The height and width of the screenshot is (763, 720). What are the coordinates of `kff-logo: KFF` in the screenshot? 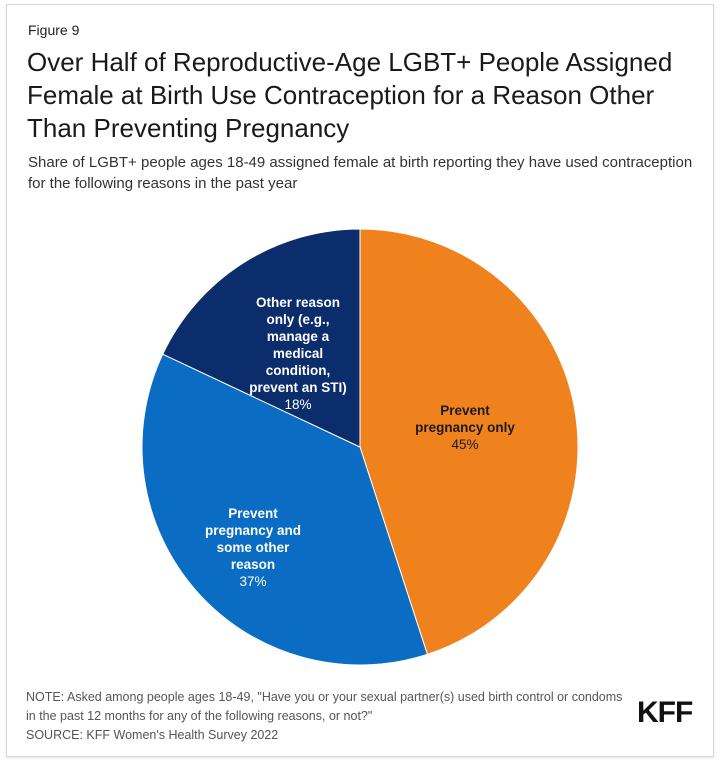 It's located at (665, 712).